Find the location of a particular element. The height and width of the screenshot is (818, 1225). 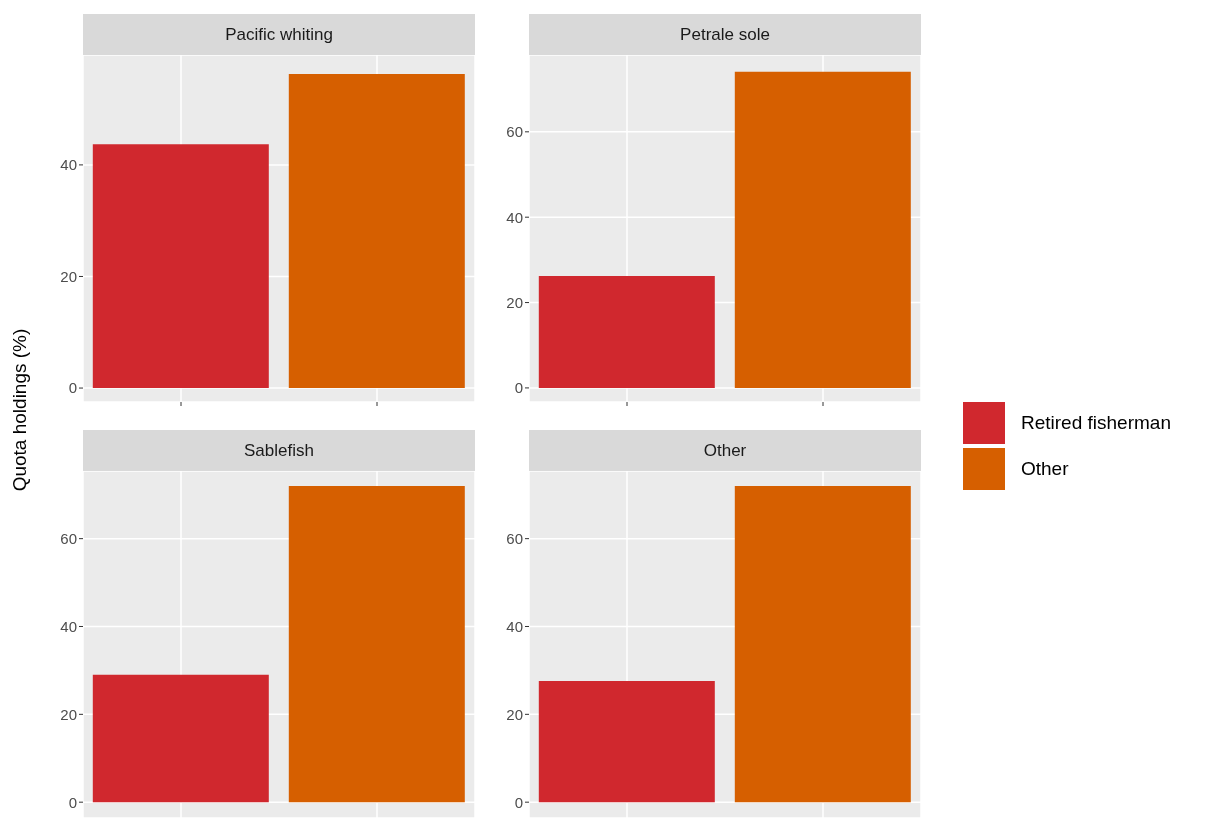

legend-label: Other is located at coordinates (1045, 469).